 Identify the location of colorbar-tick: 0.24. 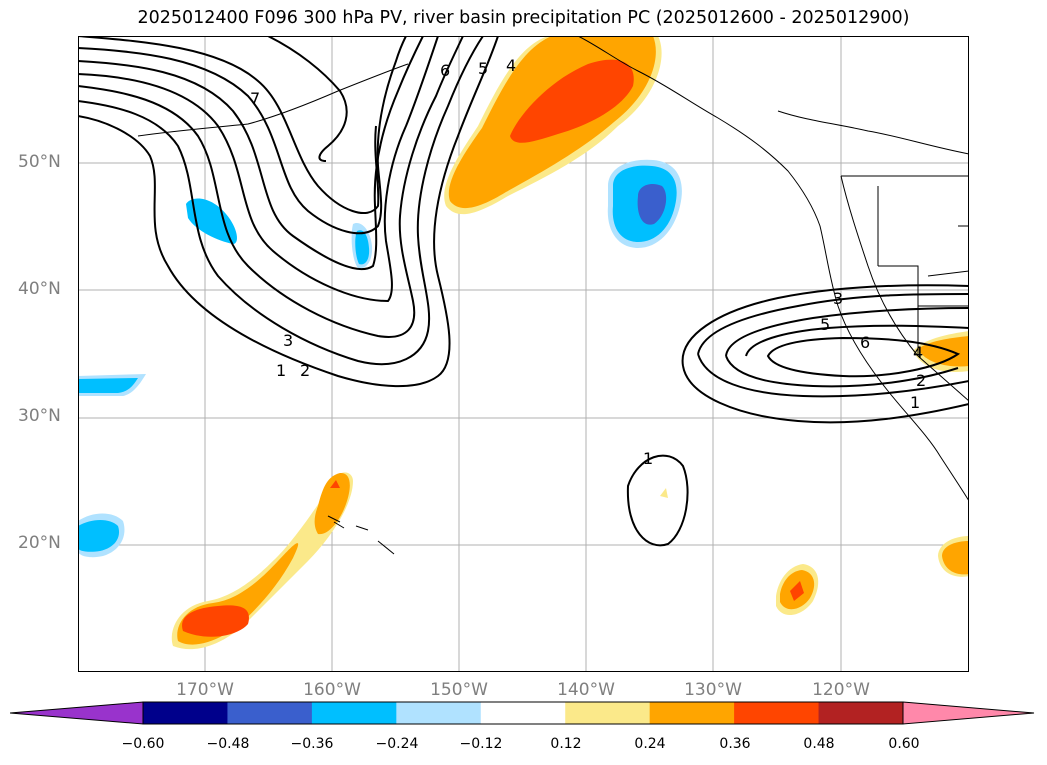
(650, 744).